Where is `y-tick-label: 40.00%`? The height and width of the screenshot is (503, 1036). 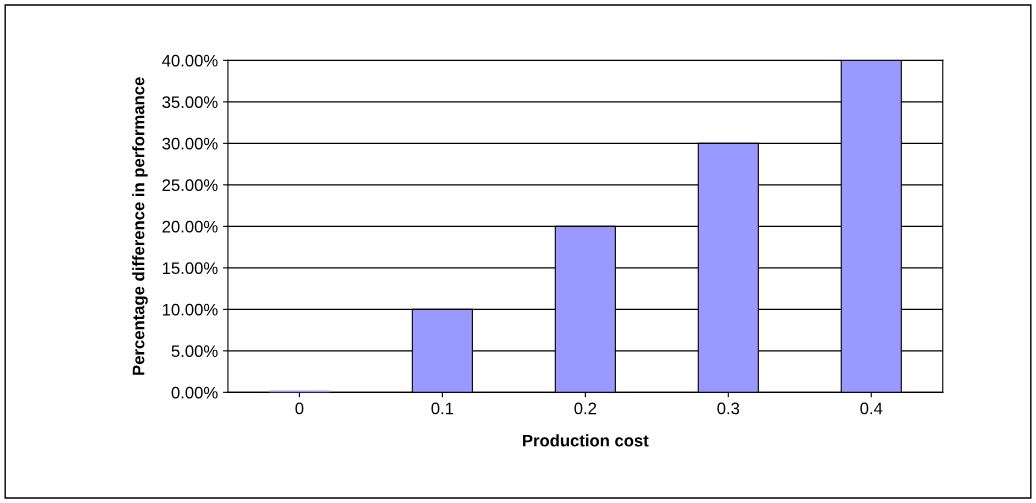
y-tick-label: 40.00% is located at coordinates (190, 60).